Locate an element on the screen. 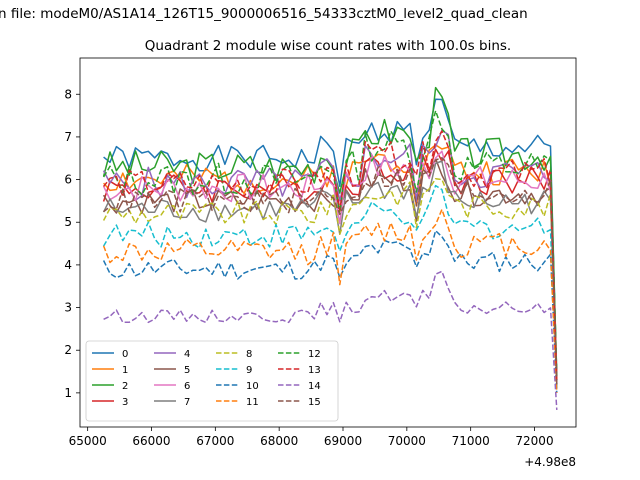 This screenshot has width=640, height=480. x-tick-label: 69000 is located at coordinates (343, 441).